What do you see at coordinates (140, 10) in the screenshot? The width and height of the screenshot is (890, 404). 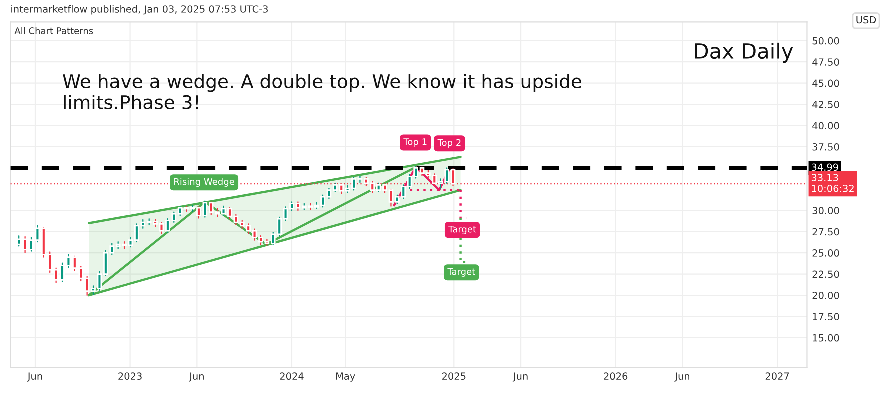 I see `text: intermarketflow published, Jan 03, 2025 07:53 UTC-3` at bounding box center [140, 10].